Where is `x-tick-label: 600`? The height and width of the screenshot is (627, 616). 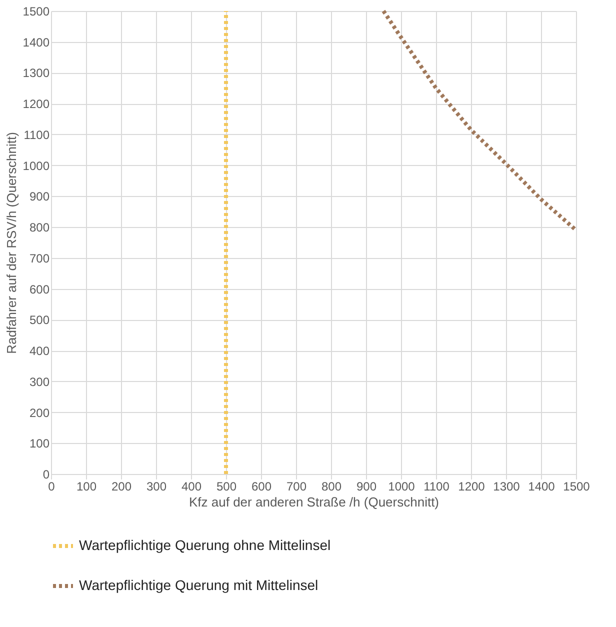 x-tick-label: 600 is located at coordinates (261, 487).